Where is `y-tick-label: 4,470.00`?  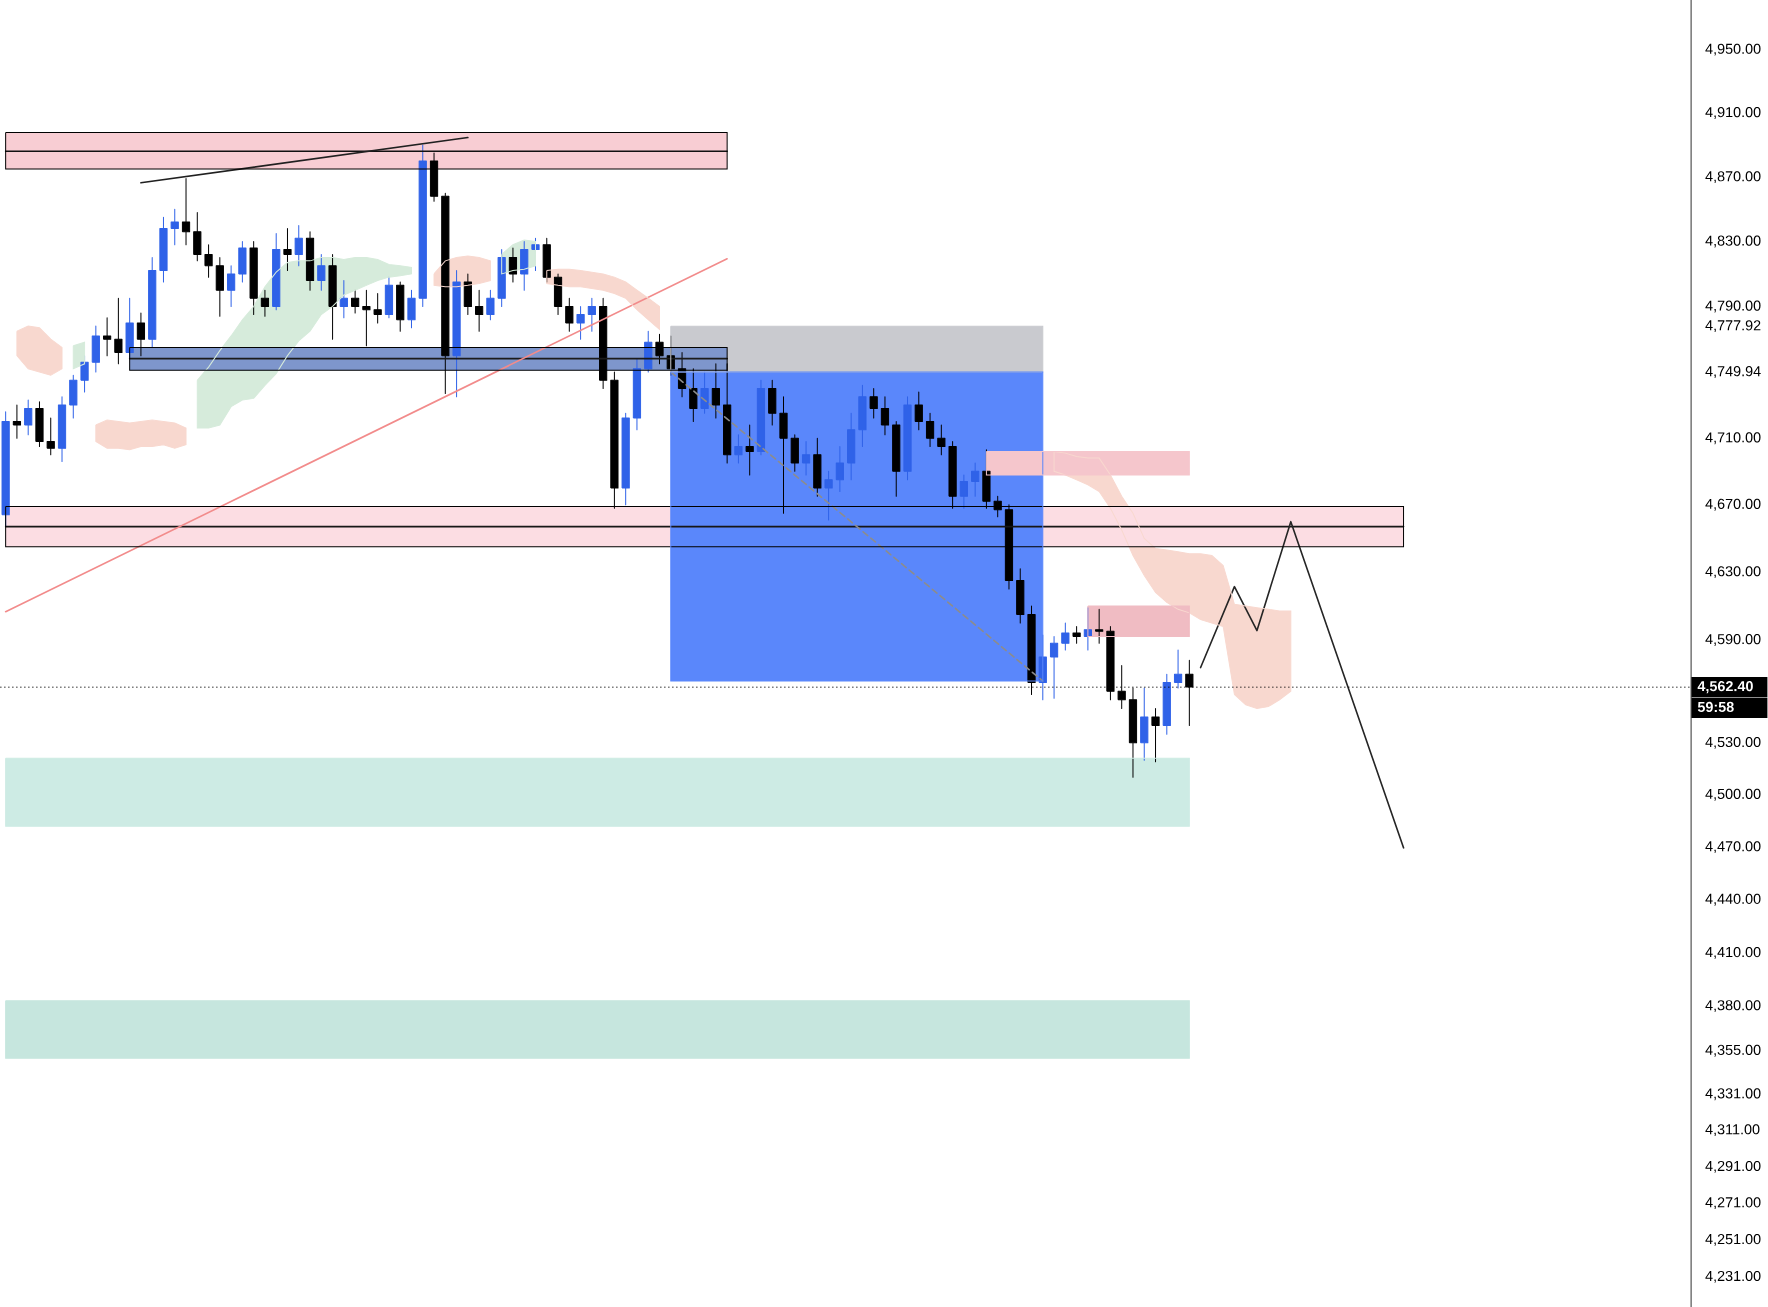
y-tick-label: 4,470.00 is located at coordinates (1733, 847).